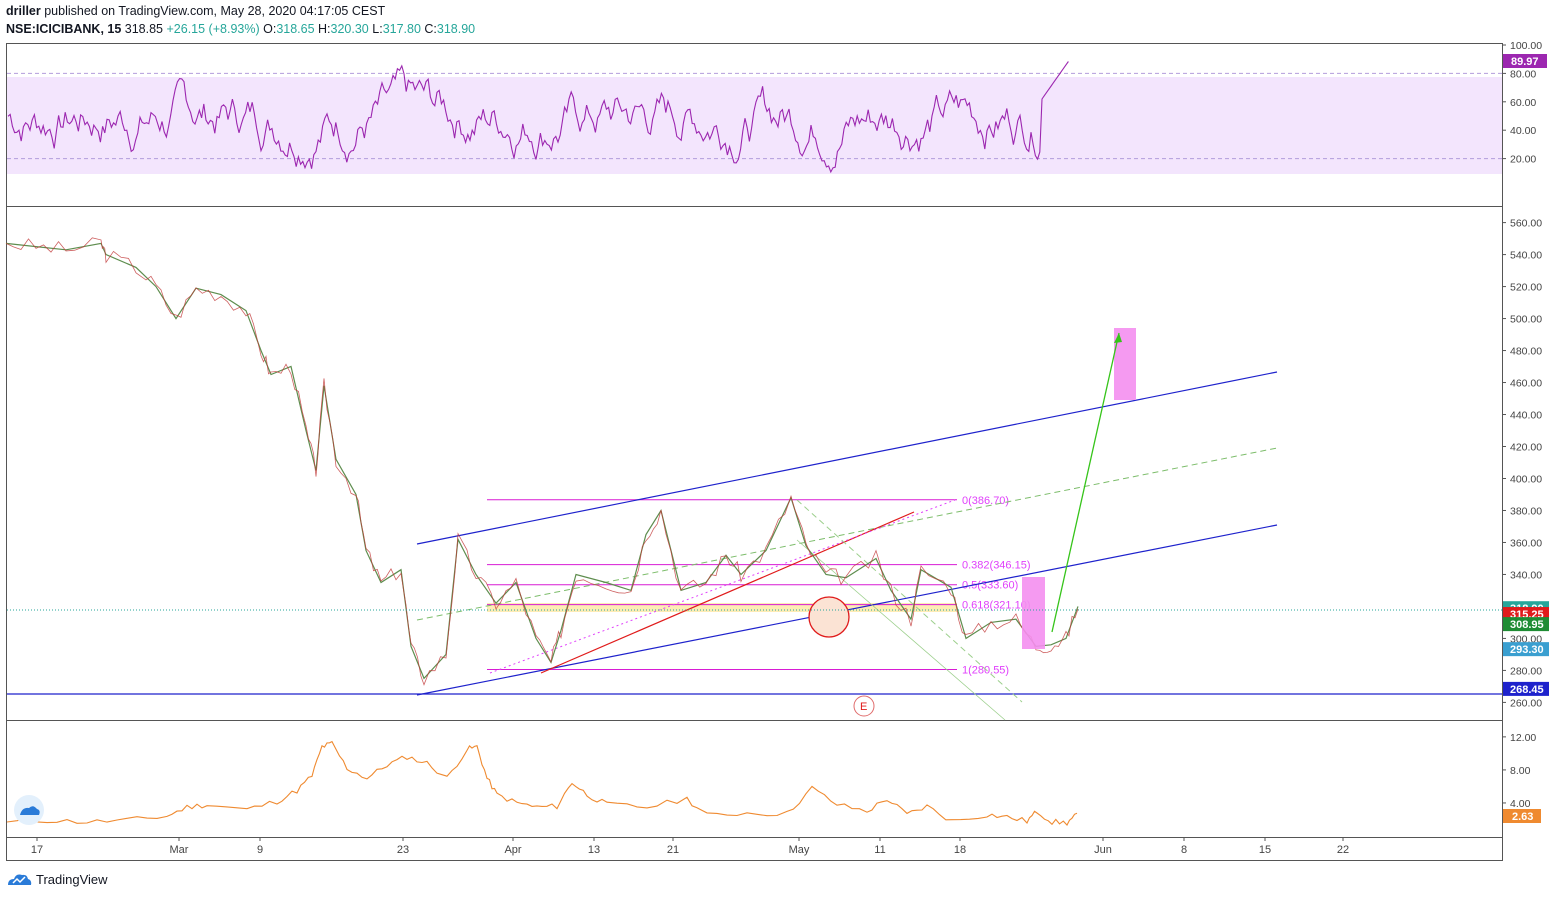  Describe the element at coordinates (1526, 256) in the screenshot. I see `price-tick-label: 540.00` at that location.